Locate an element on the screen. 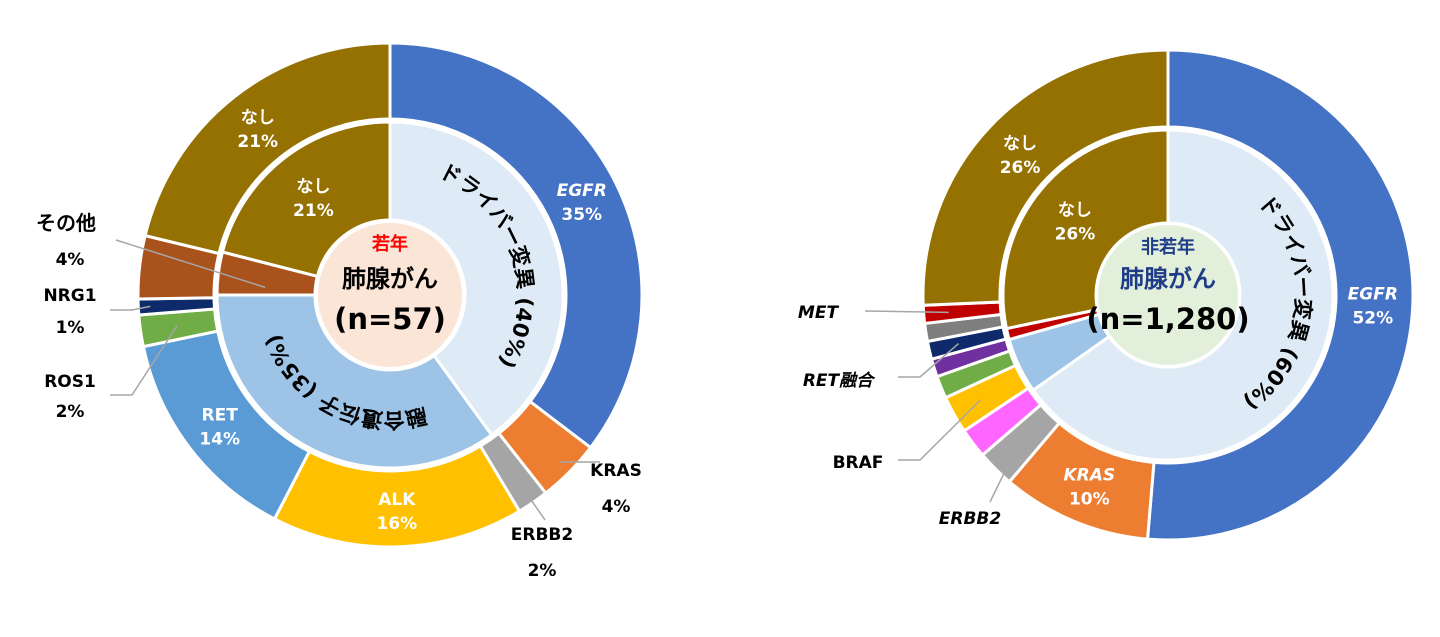  label-ret-4-name: RET is located at coordinates (220, 416).